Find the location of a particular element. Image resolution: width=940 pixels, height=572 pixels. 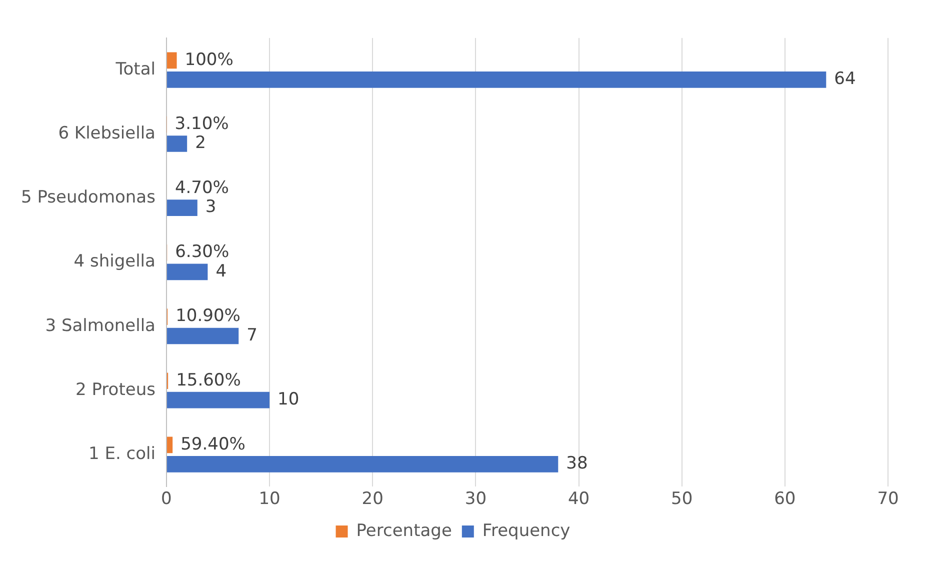

data-label: 2 is located at coordinates (200, 143).